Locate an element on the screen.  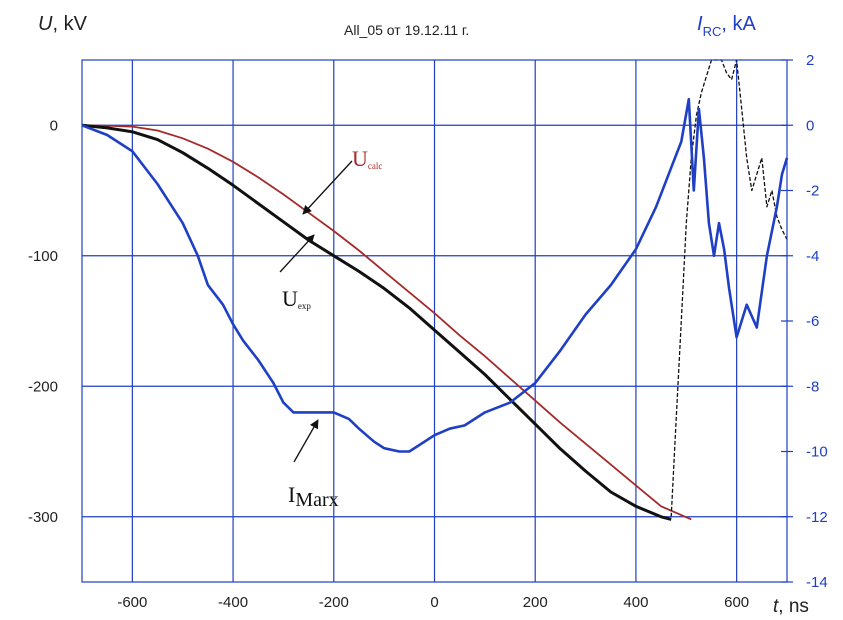
annotation-u-calc-arrow is located at coordinates (327, 187).